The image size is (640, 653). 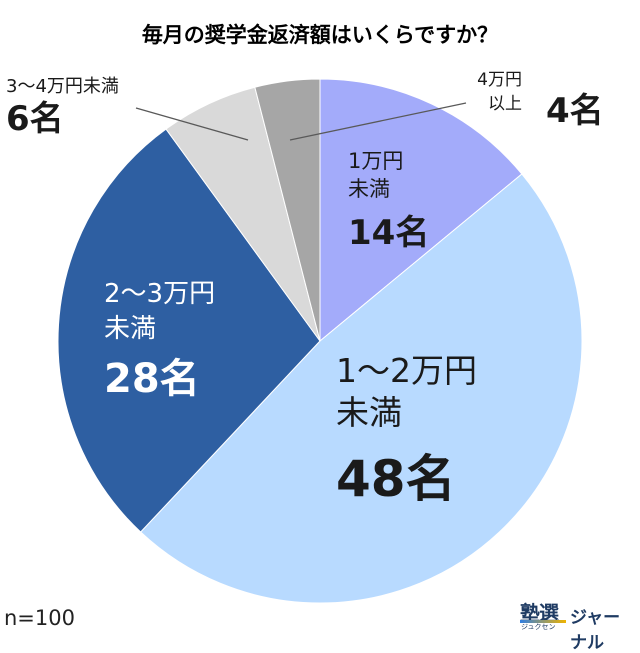 I want to click on chart-title: 毎月の奨学金返済額はいくらですか？, so click(x=320, y=35).